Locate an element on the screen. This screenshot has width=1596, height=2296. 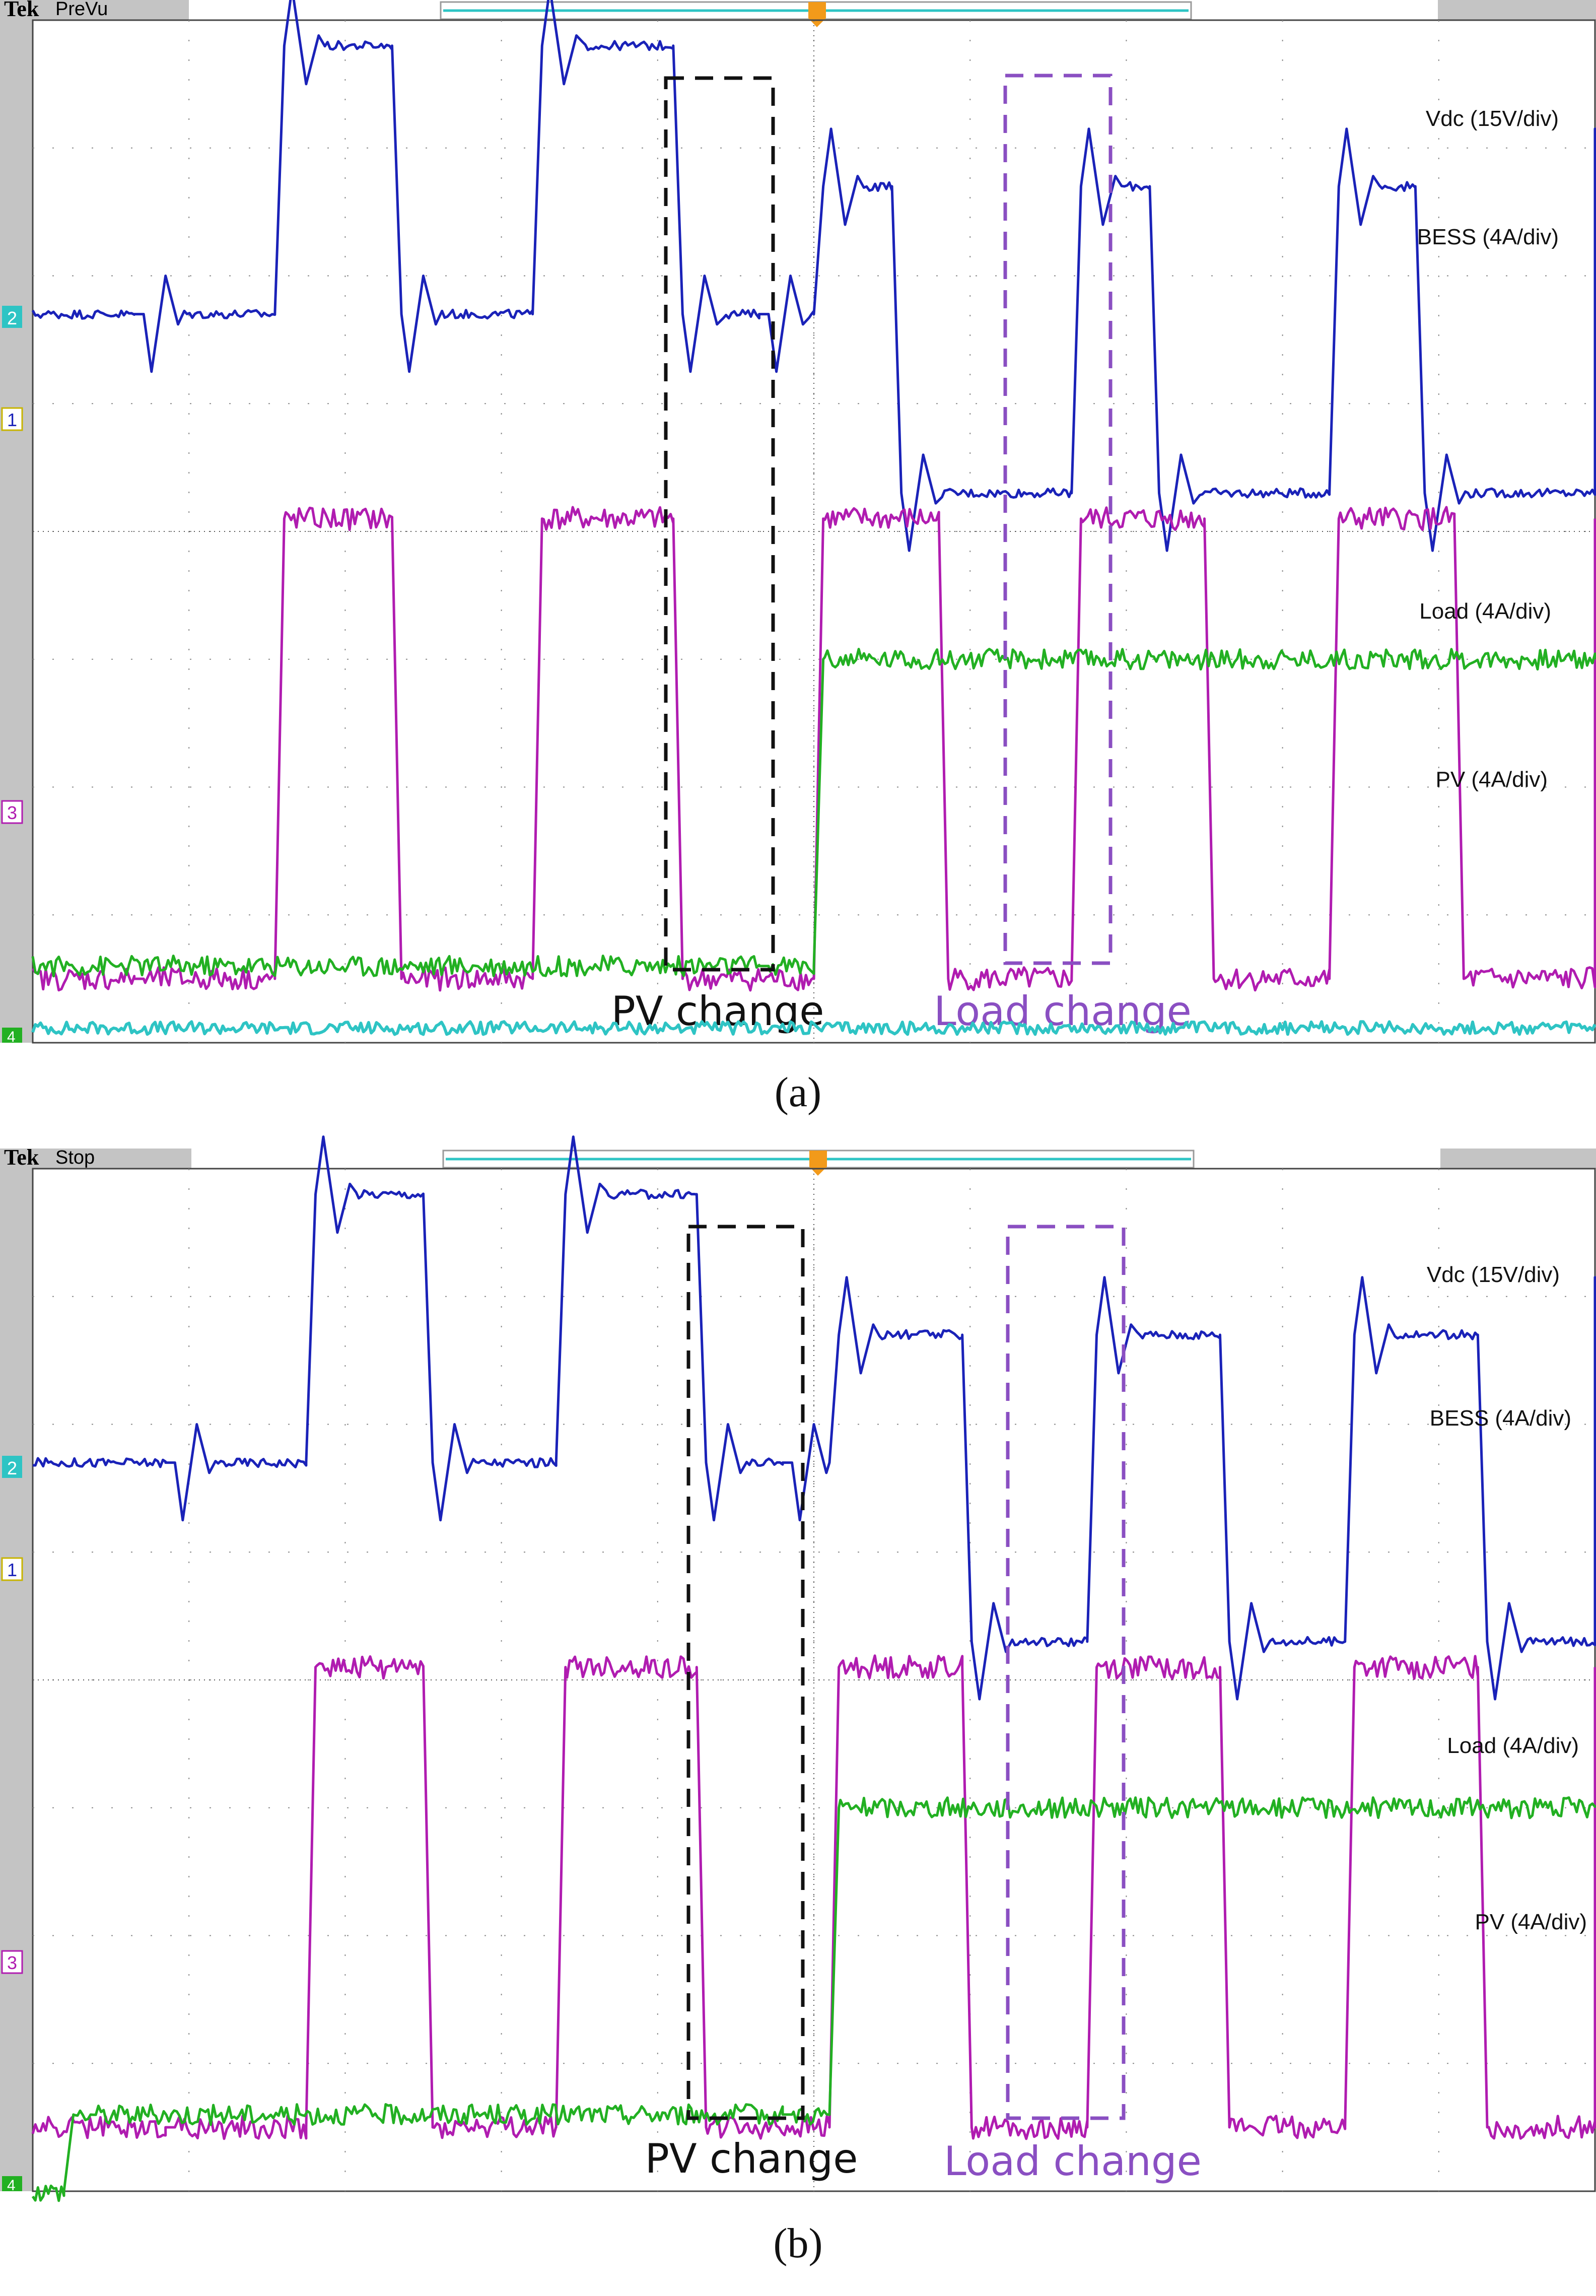
load-change-annotation: Load change is located at coordinates (1073, 2161).